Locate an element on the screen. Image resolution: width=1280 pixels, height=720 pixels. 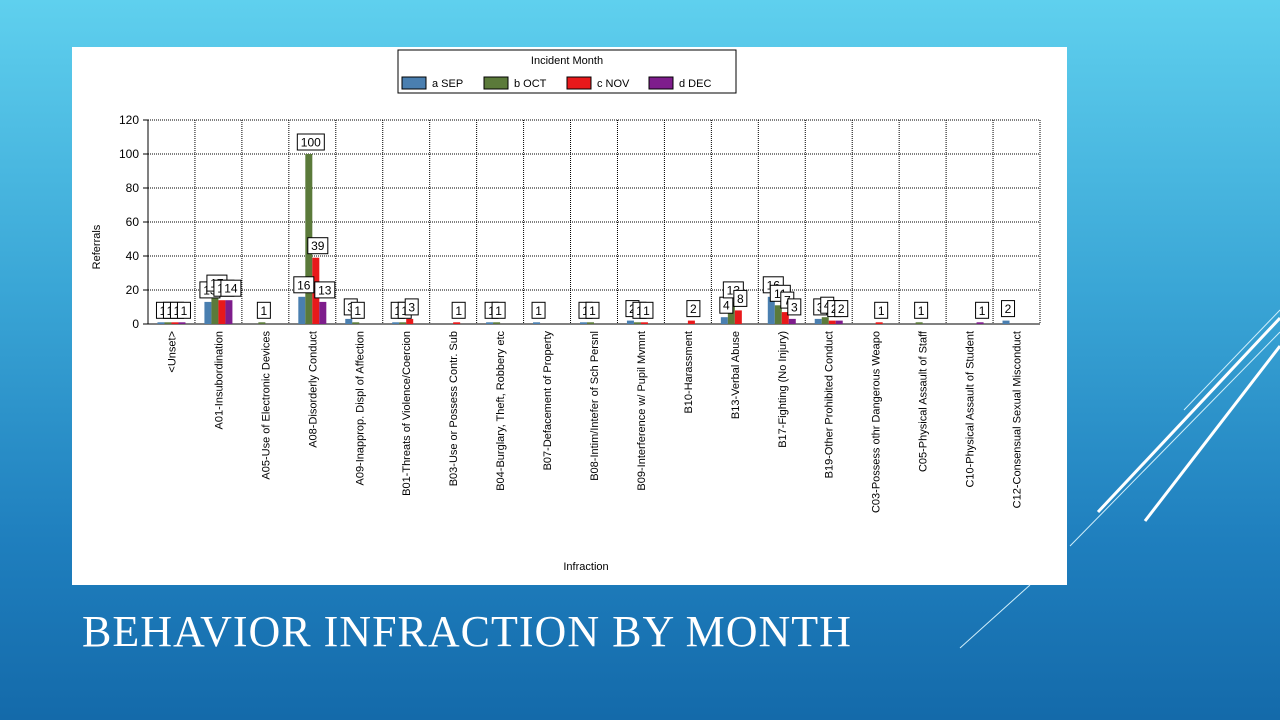
x-tick-label: C10-Physical Assault of Student is located at coordinates (971, 409).